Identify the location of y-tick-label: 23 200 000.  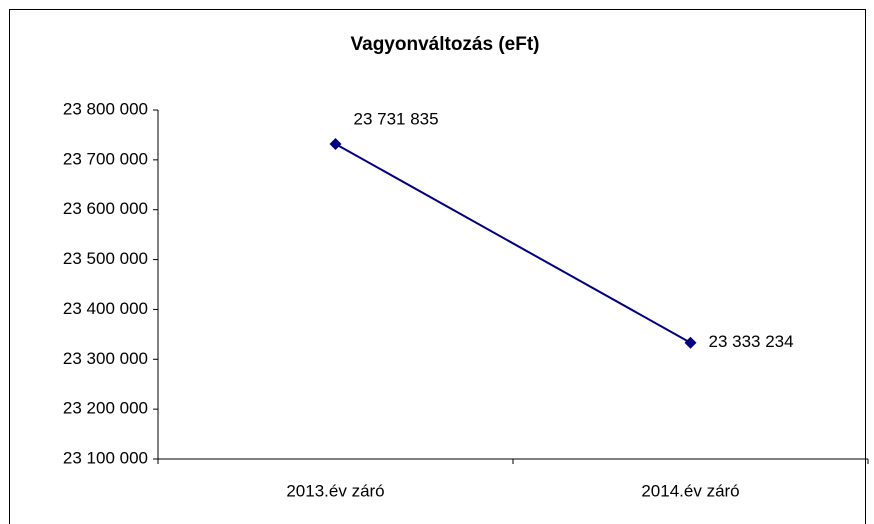
(105, 408).